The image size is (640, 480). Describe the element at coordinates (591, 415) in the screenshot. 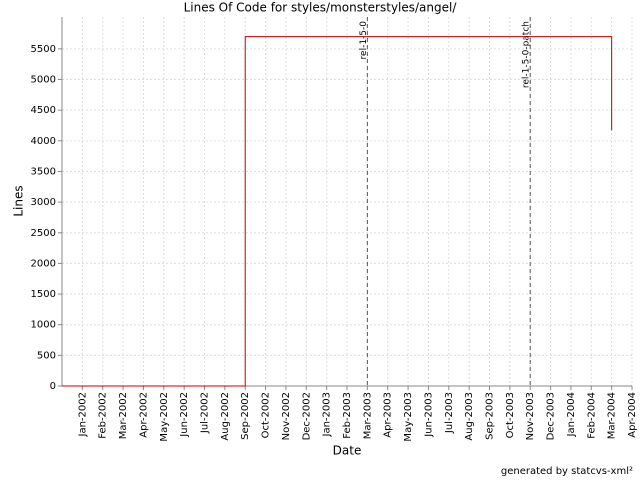

I see `x-tick-label: Feb-2004` at that location.